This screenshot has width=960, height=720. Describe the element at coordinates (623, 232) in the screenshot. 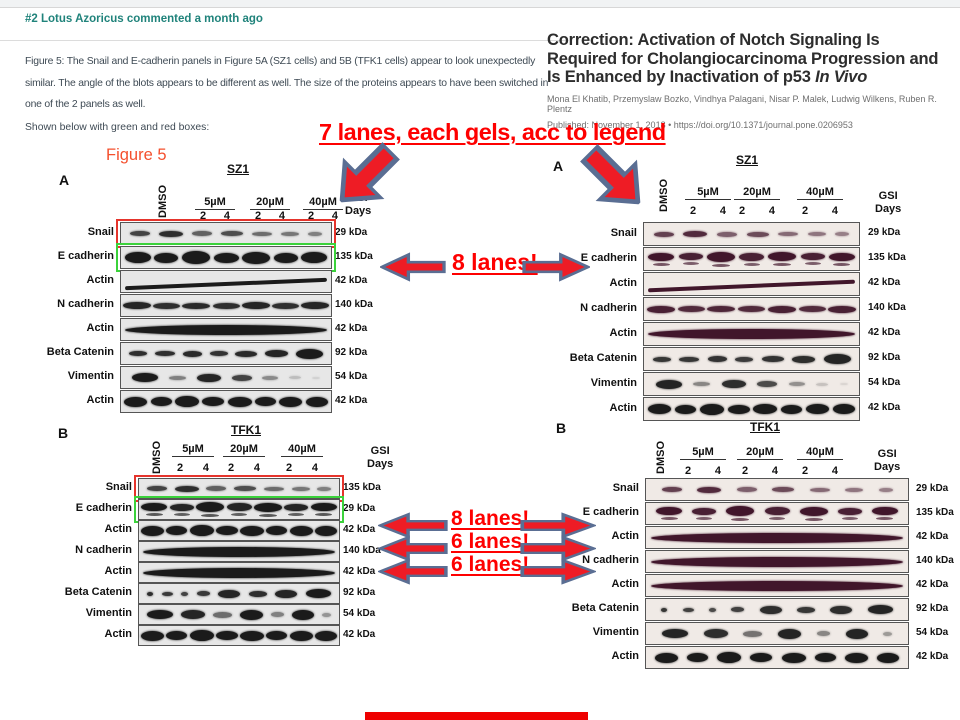

I see `protein-label: Snail` at that location.